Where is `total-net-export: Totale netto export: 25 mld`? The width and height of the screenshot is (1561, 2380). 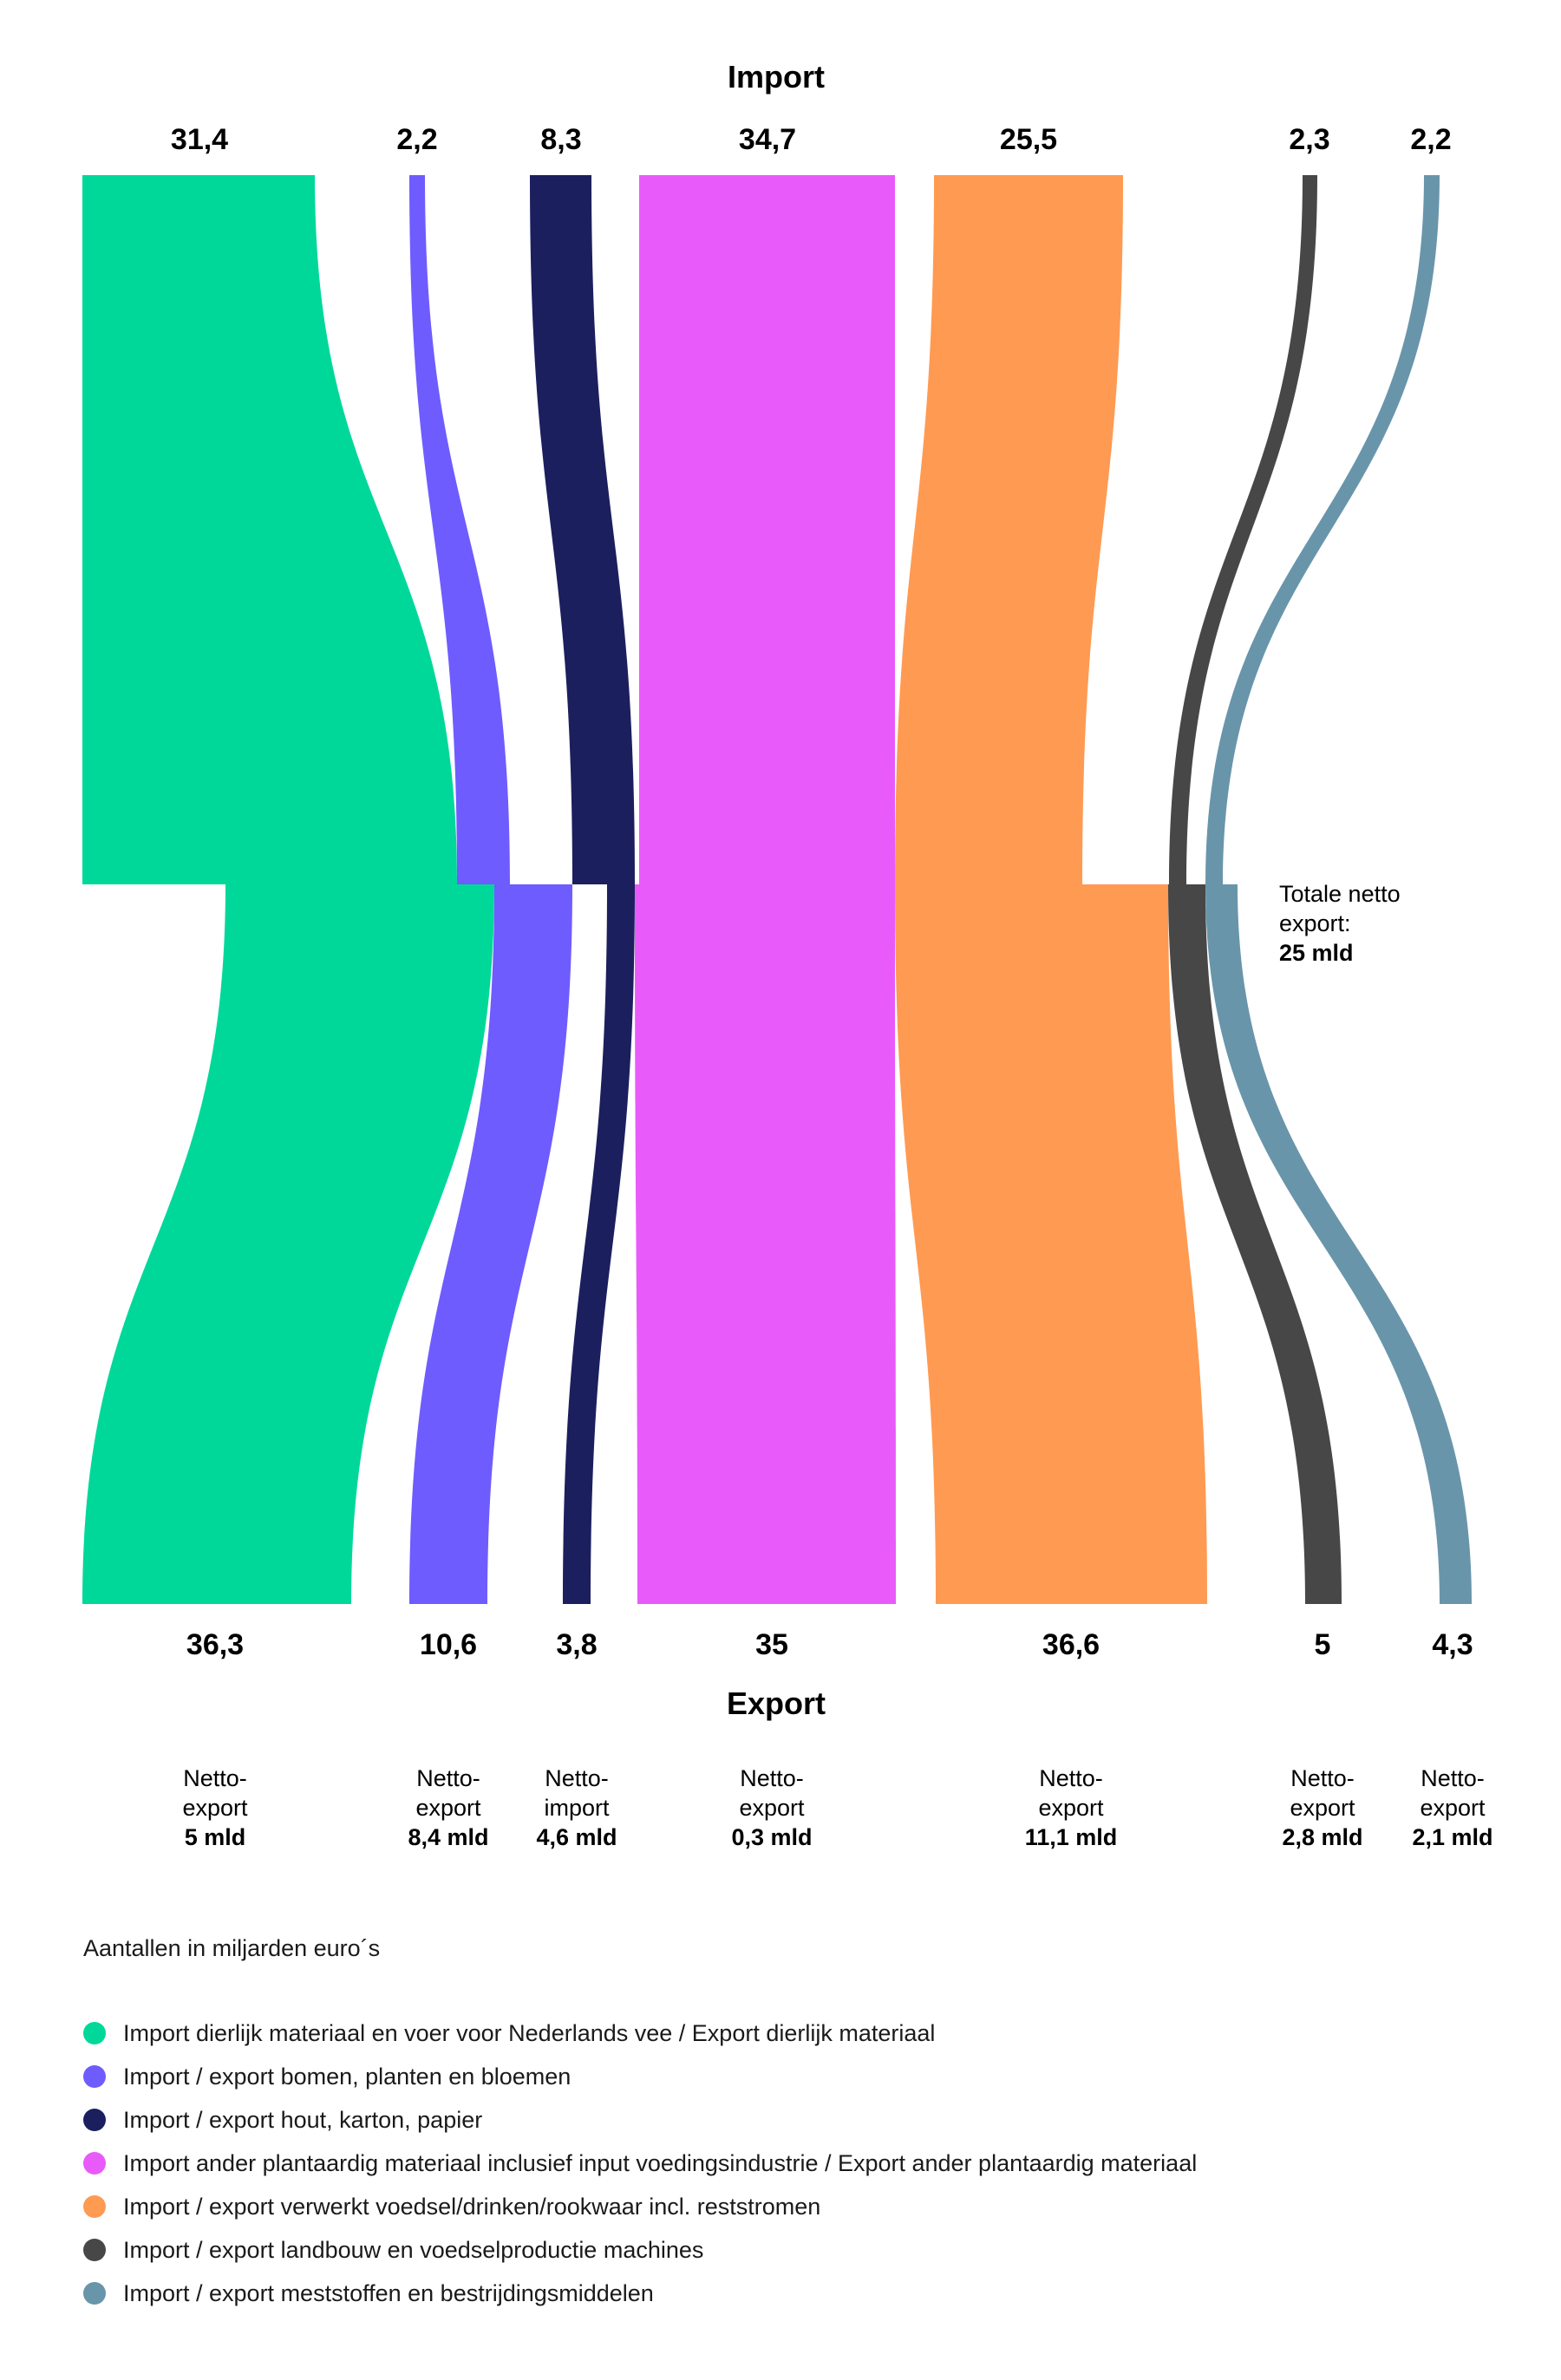
total-net-export: Totale netto export: 25 mld is located at coordinates (1340, 923).